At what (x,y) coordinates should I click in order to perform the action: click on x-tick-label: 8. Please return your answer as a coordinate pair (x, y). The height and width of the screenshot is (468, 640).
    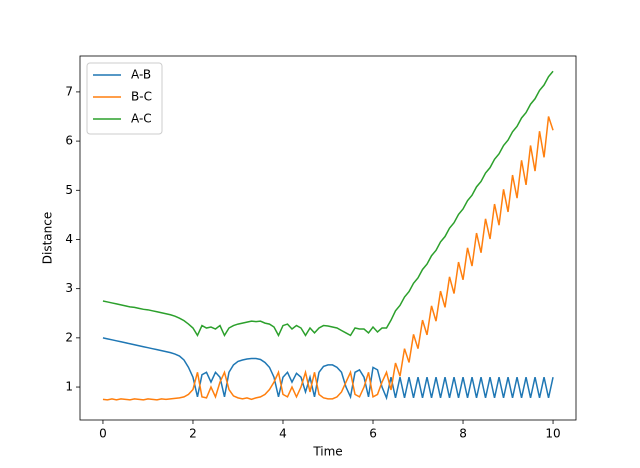
    Looking at the image, I should click on (463, 434).